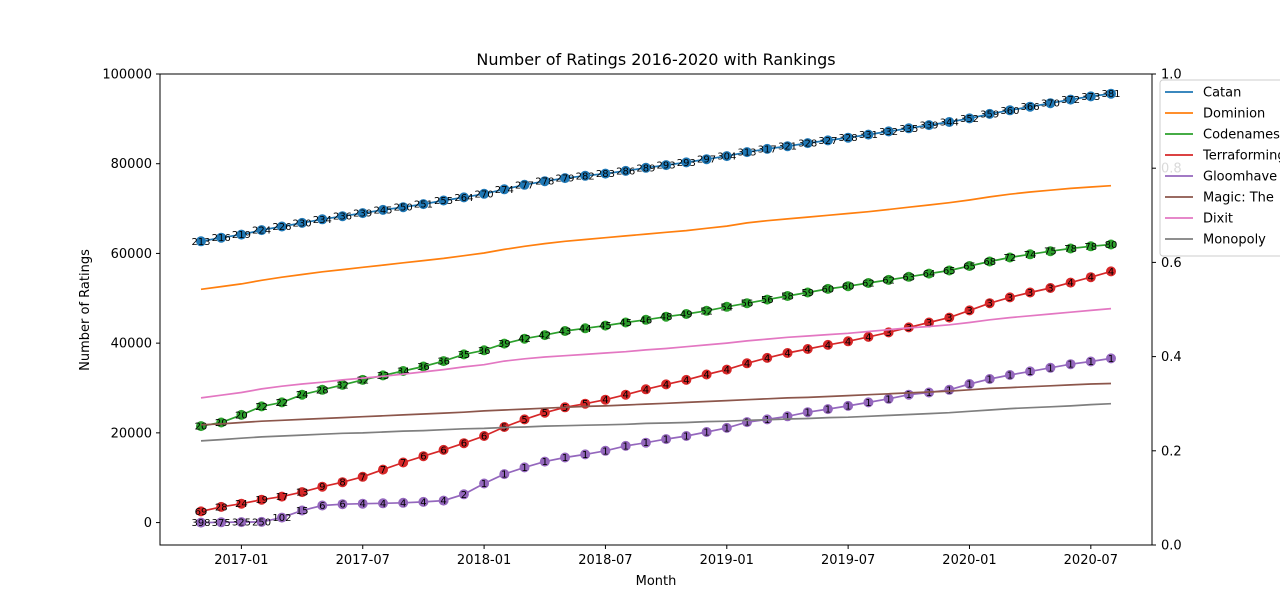 This screenshot has height=612, width=1280. What do you see at coordinates (1238, 198) in the screenshot?
I see `legend-label: Magic: The` at bounding box center [1238, 198].